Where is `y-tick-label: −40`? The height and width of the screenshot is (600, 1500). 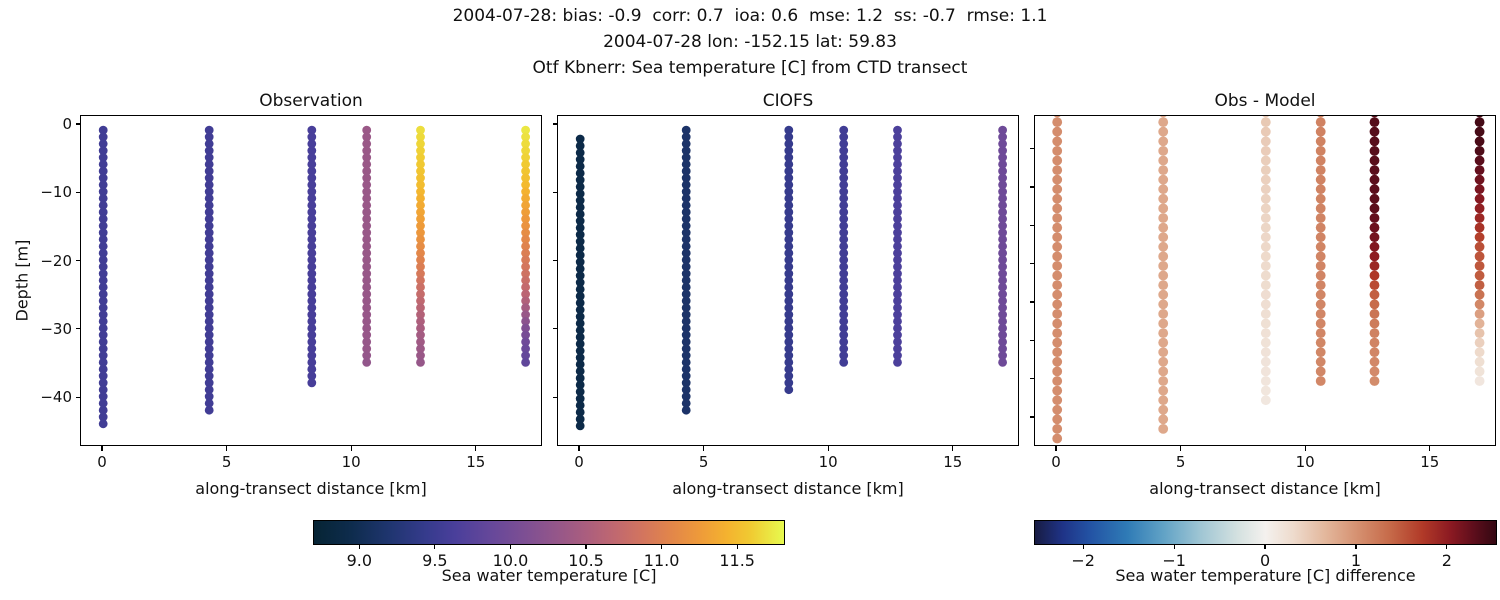 y-tick-label: −40 is located at coordinates (56, 397).